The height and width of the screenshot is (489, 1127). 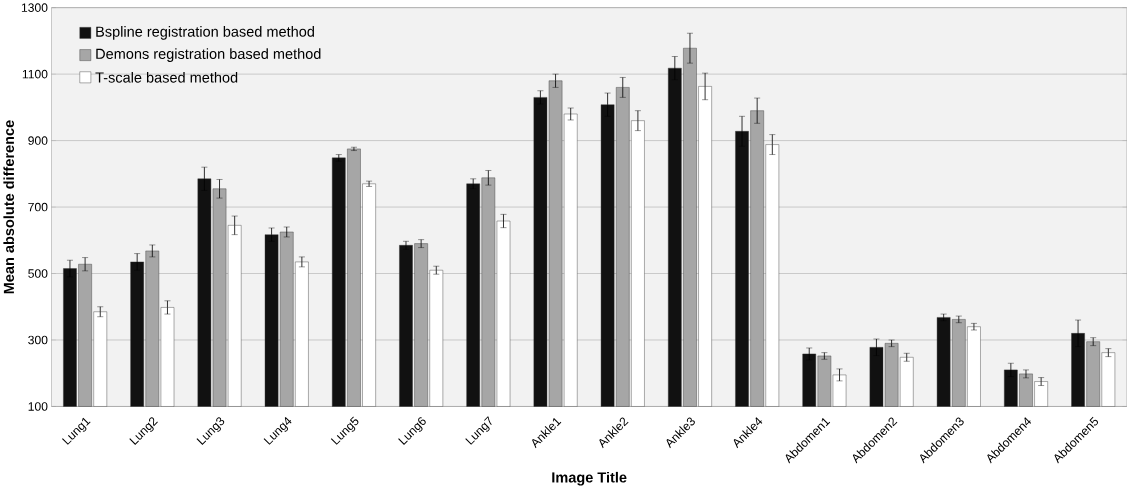 I want to click on y-tick-label: 700, so click(x=38, y=207).